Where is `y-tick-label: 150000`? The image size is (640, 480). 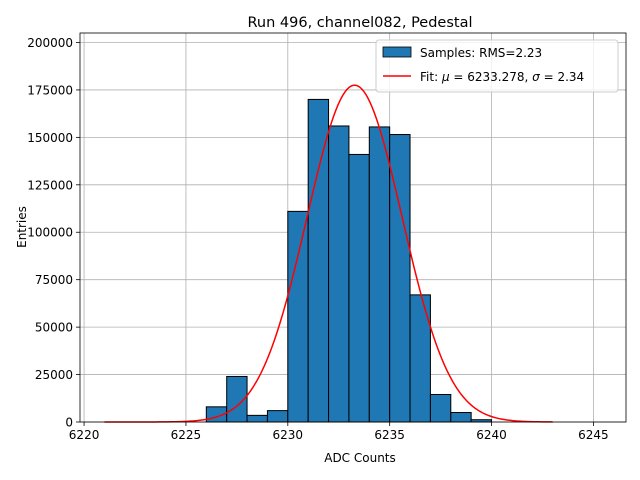
y-tick-label: 150000 is located at coordinates (50, 138).